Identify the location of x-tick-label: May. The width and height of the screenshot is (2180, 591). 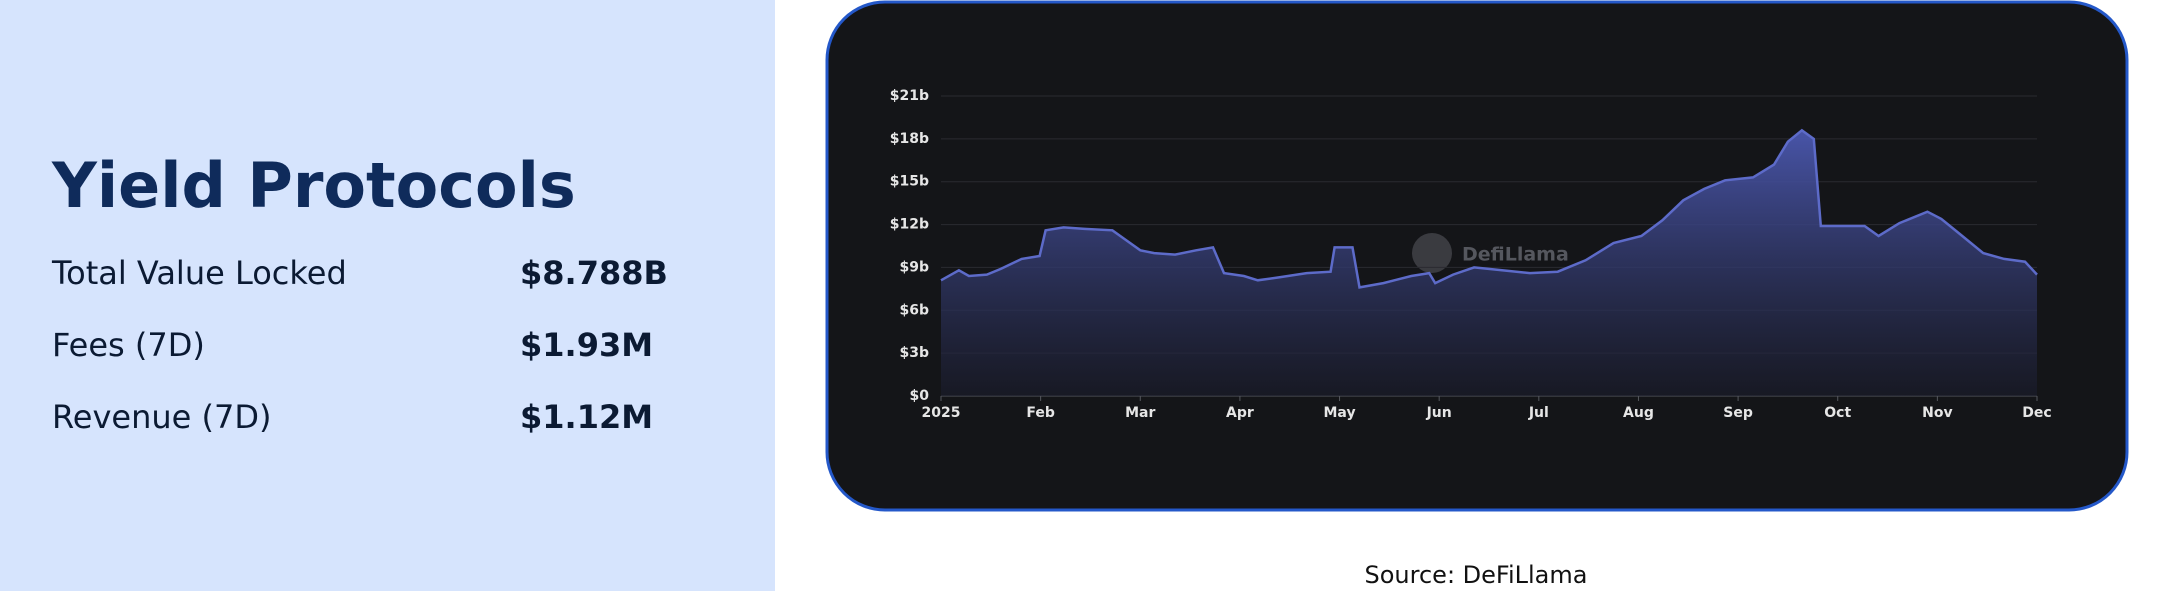
(1340, 413).